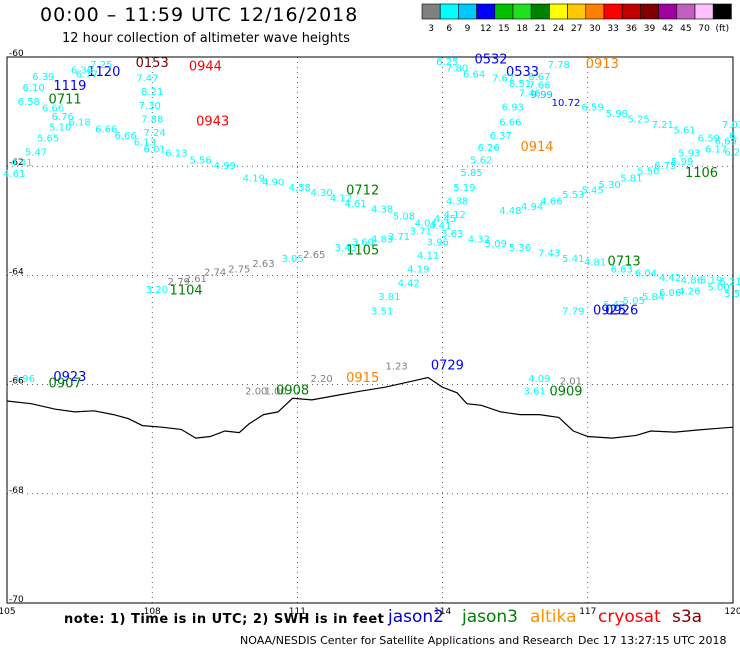 Image resolution: width=740 pixels, height=650 pixels. What do you see at coordinates (363, 242) in the screenshot?
I see `wave-height-value: 3.60` at bounding box center [363, 242].